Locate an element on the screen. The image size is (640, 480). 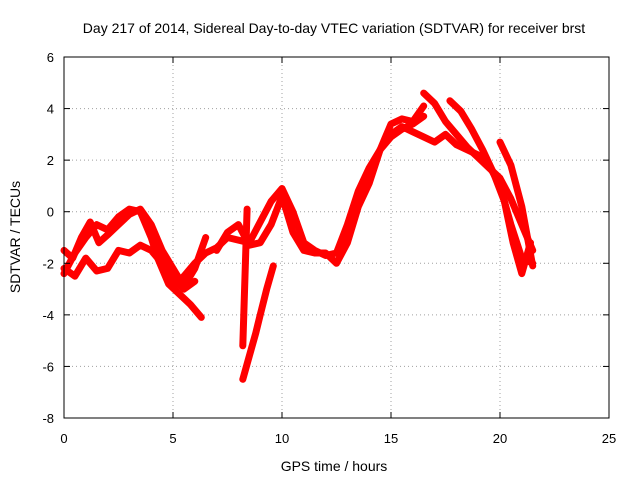
series-track-g is located at coordinates (245, 277).